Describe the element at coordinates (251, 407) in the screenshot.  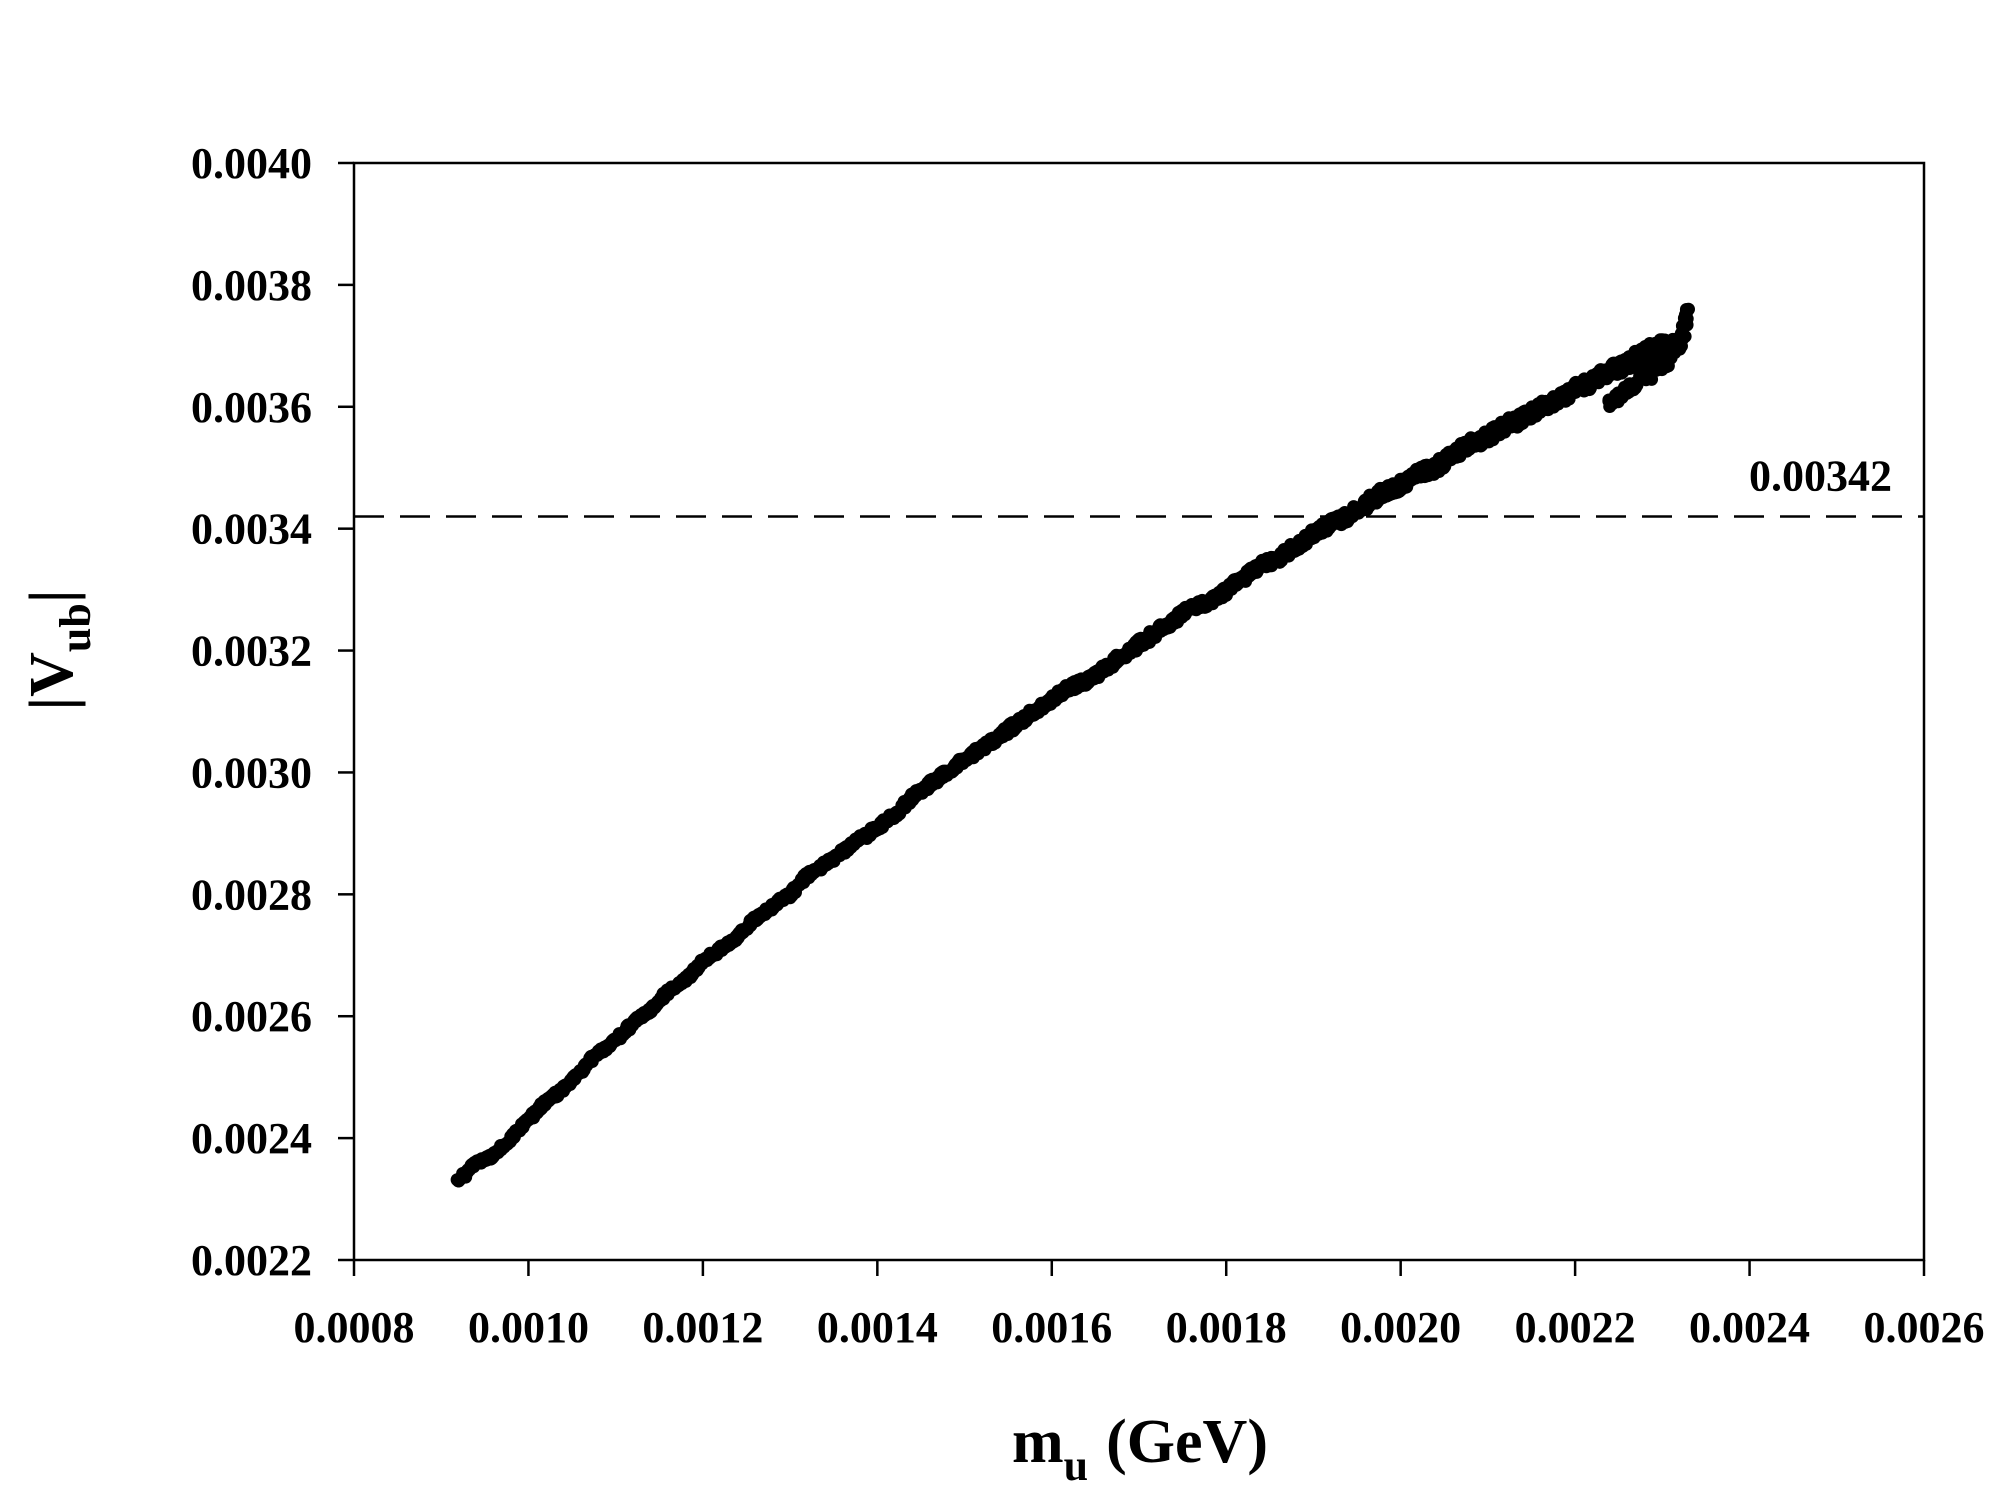
I see `y-tick-label: 0.0036` at that location.